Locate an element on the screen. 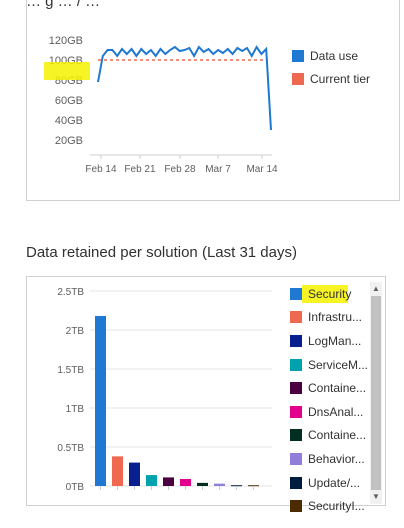 The width and height of the screenshot is (404, 528). y-tick-label: 0.5TB is located at coordinates (70, 448).